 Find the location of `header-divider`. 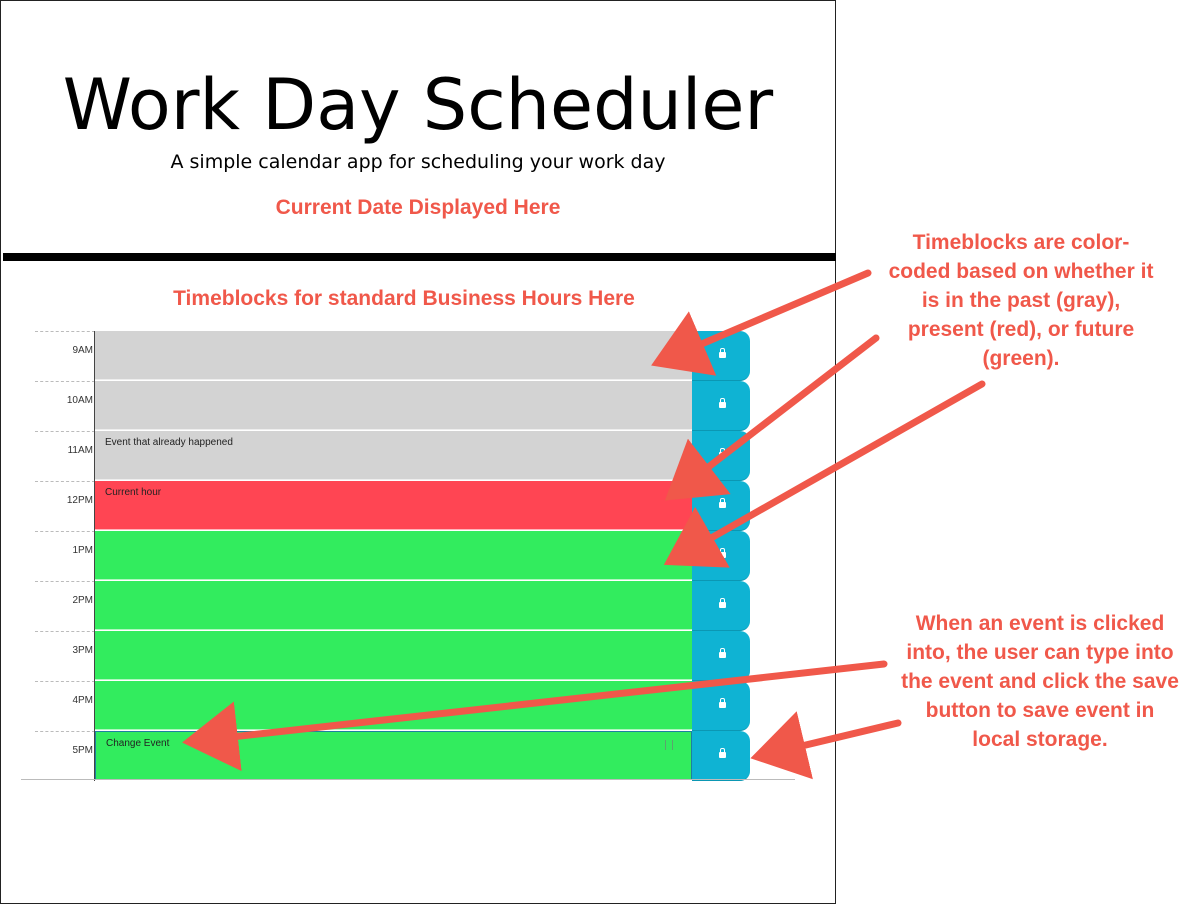

header-divider is located at coordinates (419, 257).